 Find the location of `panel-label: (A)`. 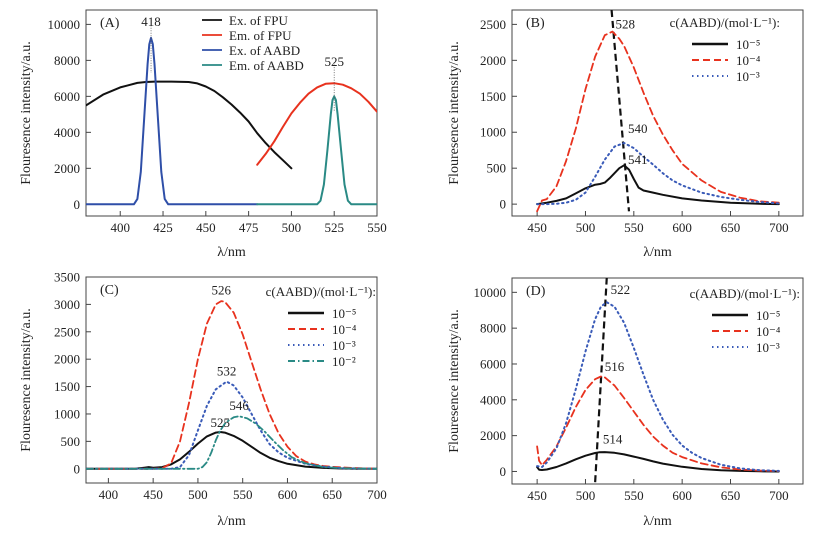

panel-label: (A) is located at coordinates (110, 23).